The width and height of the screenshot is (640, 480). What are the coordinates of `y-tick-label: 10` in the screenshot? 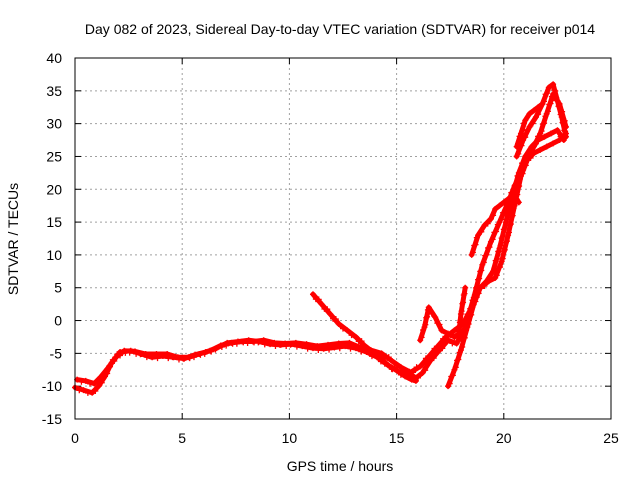 It's located at (54, 255).